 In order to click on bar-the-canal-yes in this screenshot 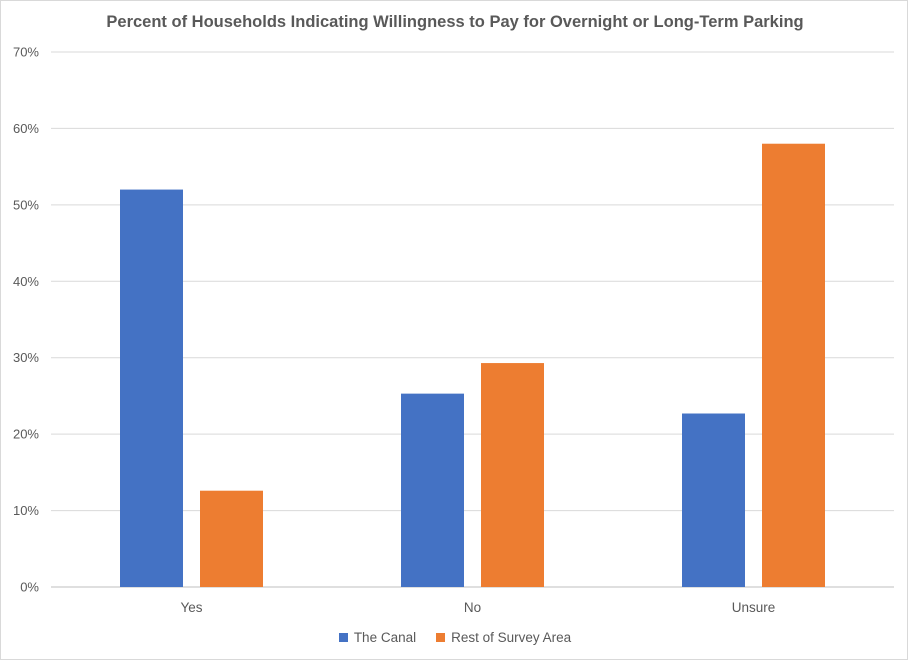, I will do `click(151, 388)`.